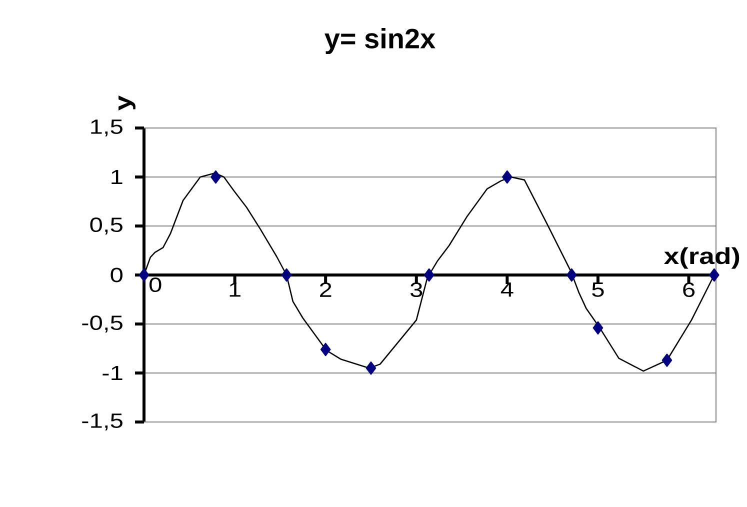 The image size is (747, 507). I want to click on y-tick-label: -1,5, so click(102, 422).